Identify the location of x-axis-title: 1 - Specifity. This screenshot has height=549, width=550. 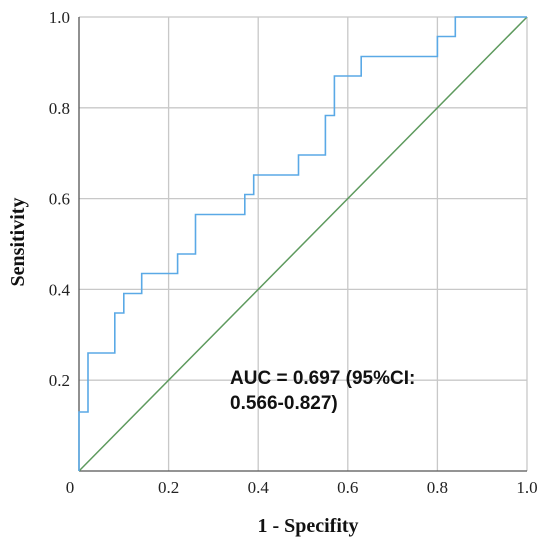
(307, 526).